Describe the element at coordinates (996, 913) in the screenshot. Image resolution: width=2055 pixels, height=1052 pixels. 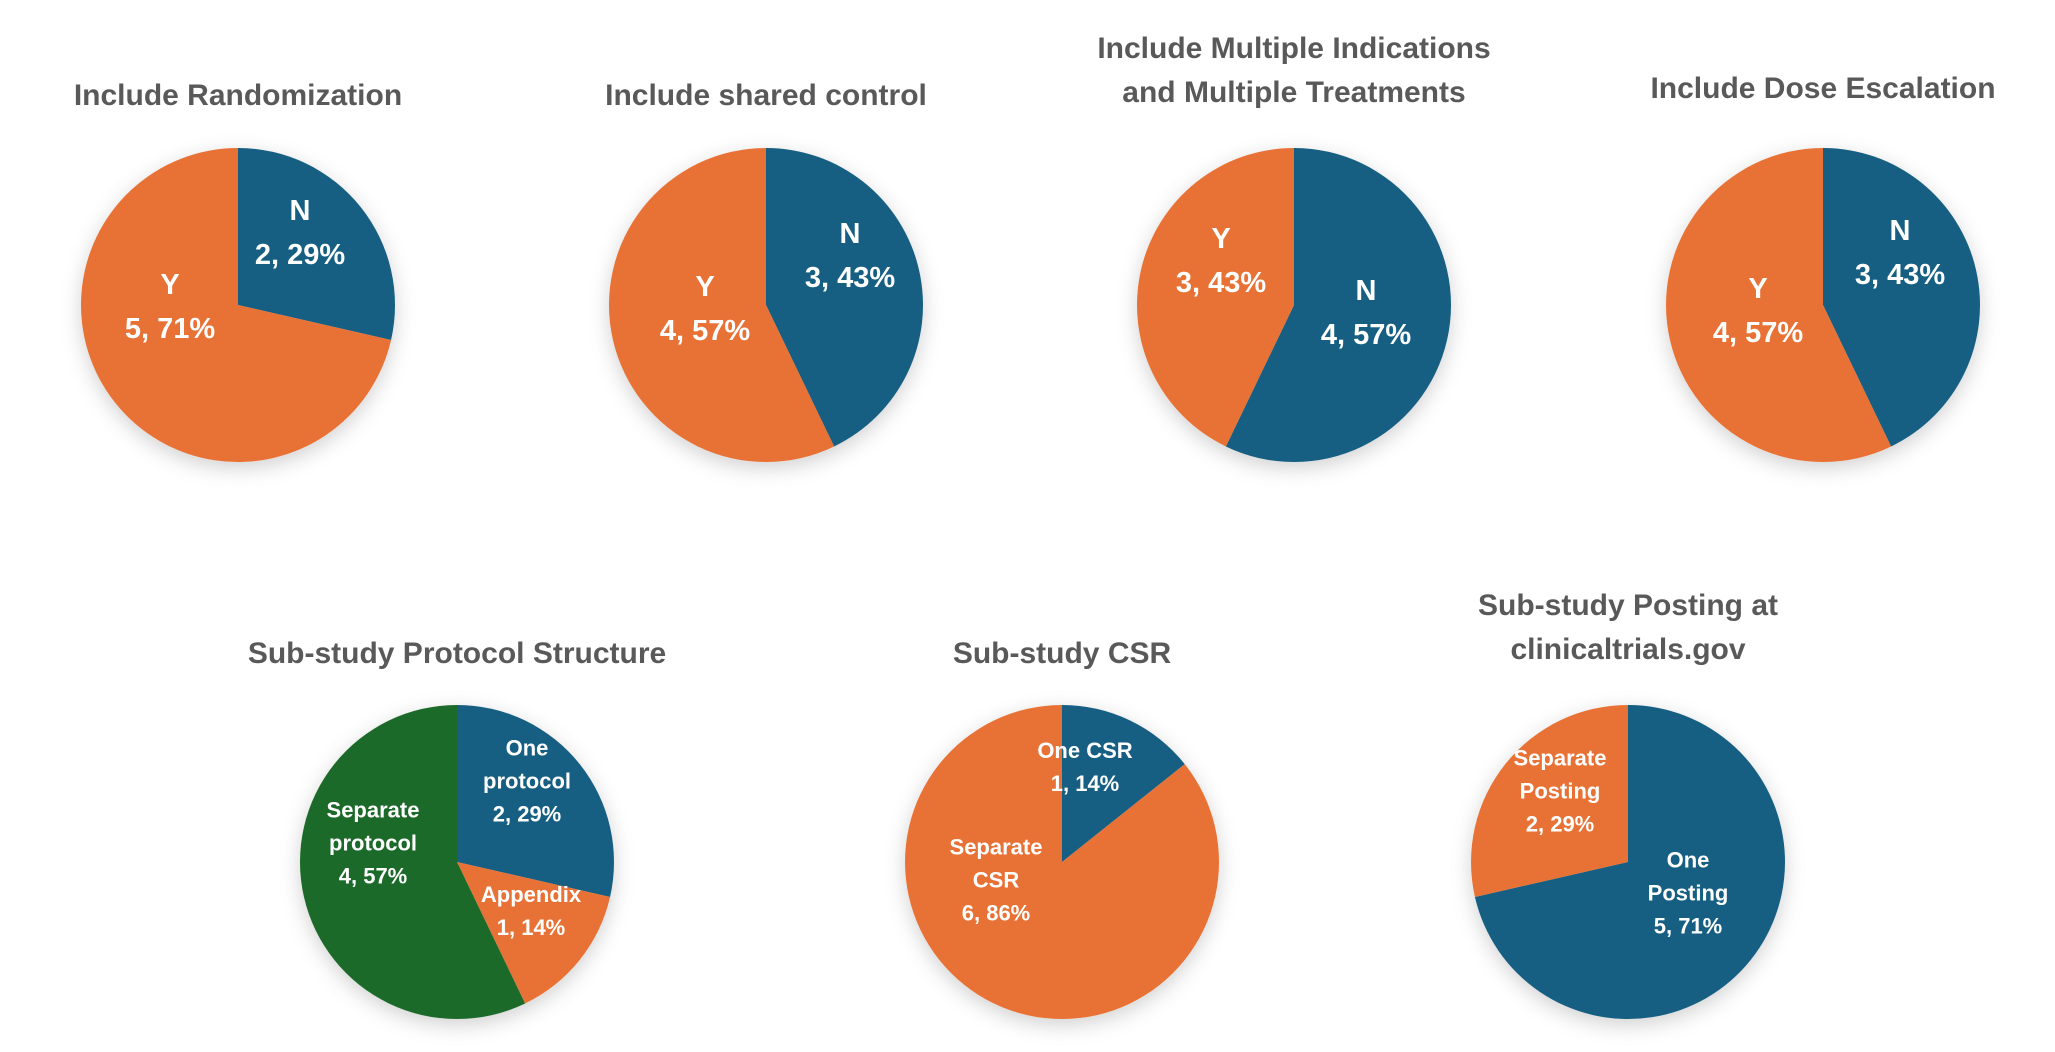
I see `slice-label-line: 6, 86%` at that location.